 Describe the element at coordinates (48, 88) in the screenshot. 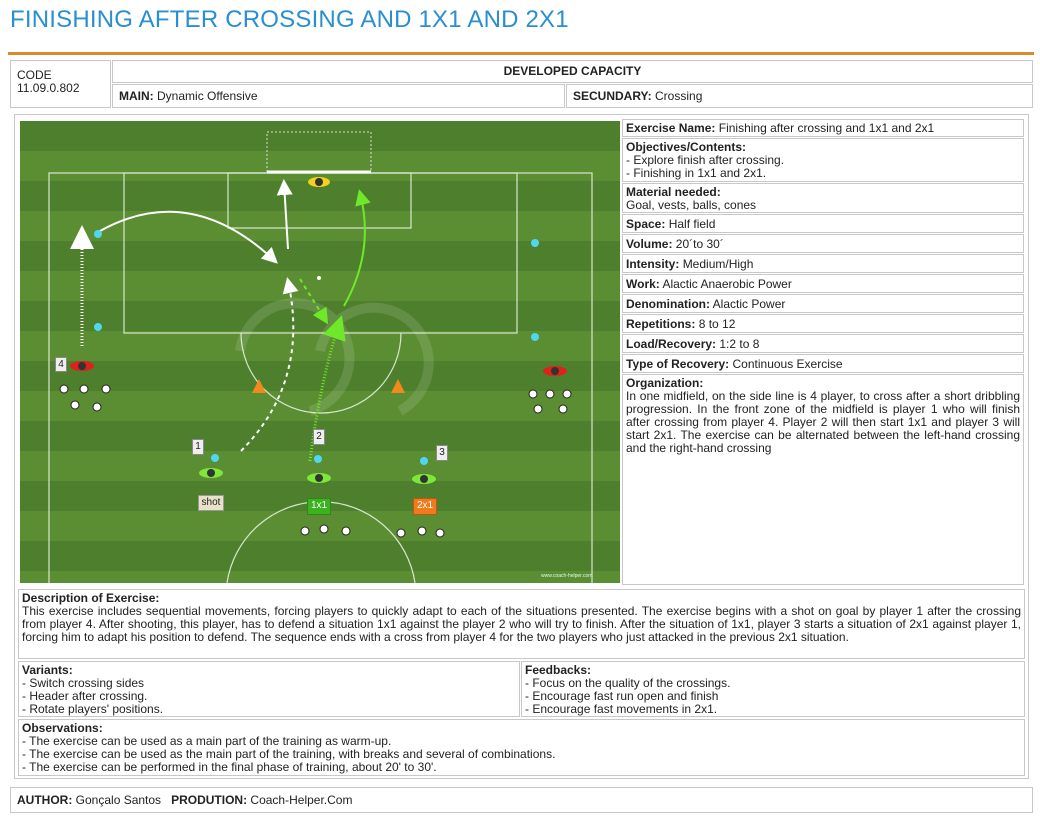

I see `code-value: 11.09.0.802` at that location.